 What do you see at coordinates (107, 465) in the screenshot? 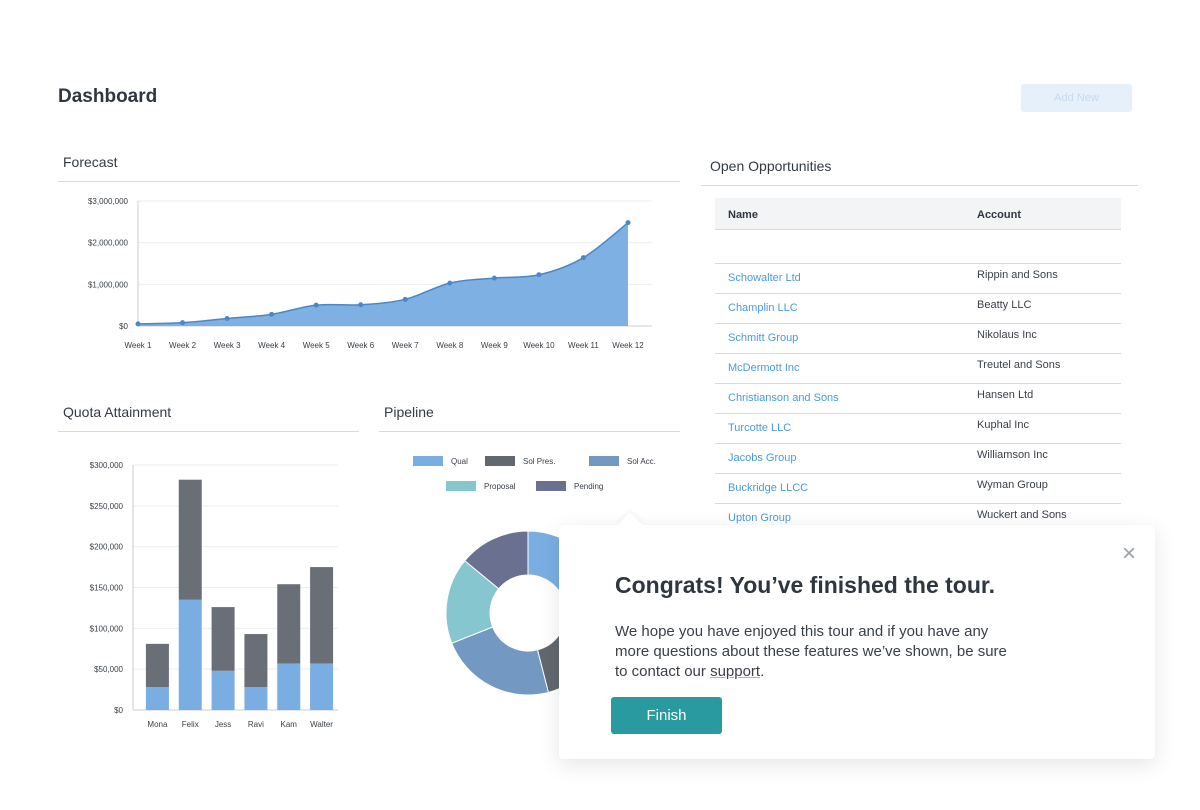
I see `y-tick-label: $300,000` at bounding box center [107, 465].